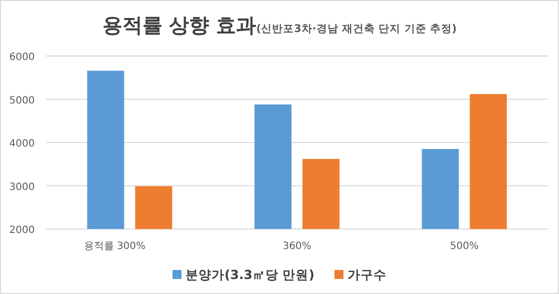  Describe the element at coordinates (115, 246) in the screenshot. I see `x-tick-label: 용적률 300%` at that location.